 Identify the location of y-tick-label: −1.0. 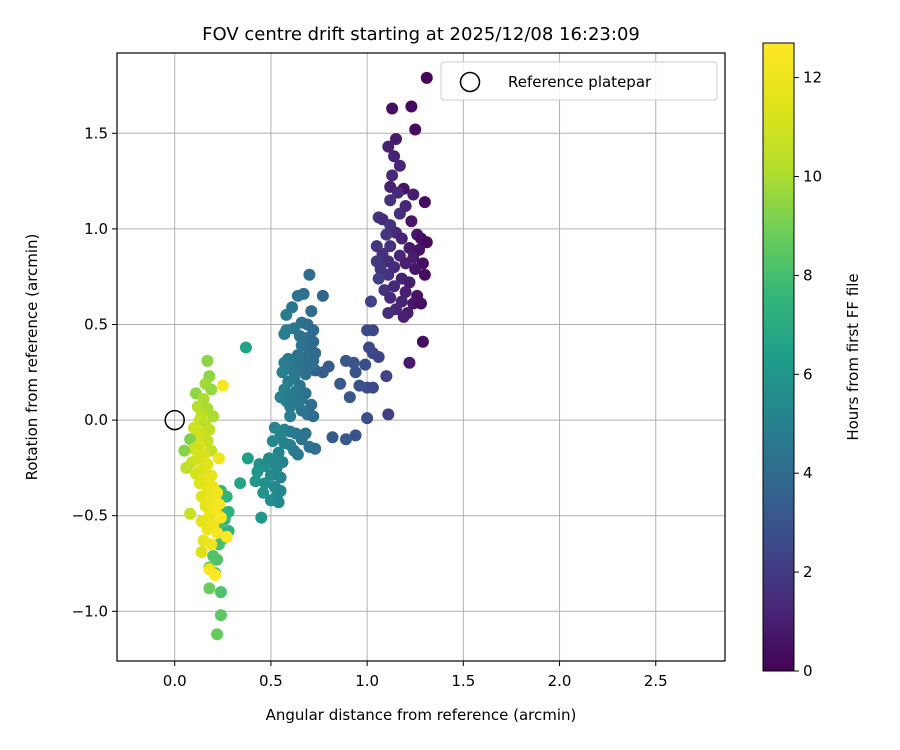
(90, 611).